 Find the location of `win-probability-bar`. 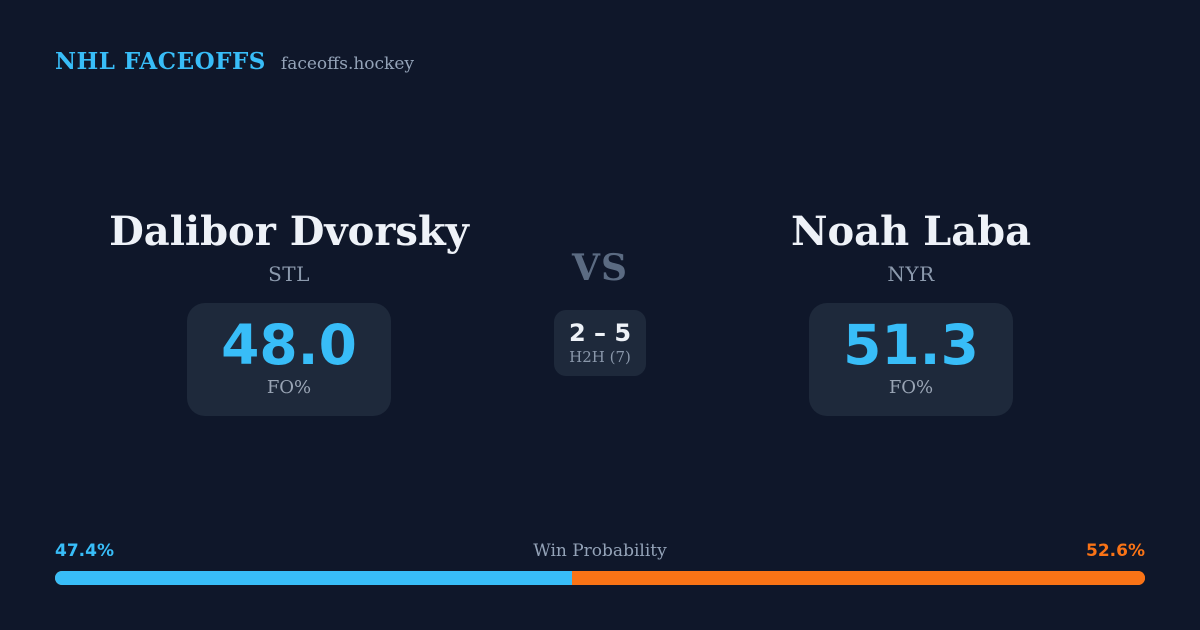

win-probability-bar is located at coordinates (600, 578).